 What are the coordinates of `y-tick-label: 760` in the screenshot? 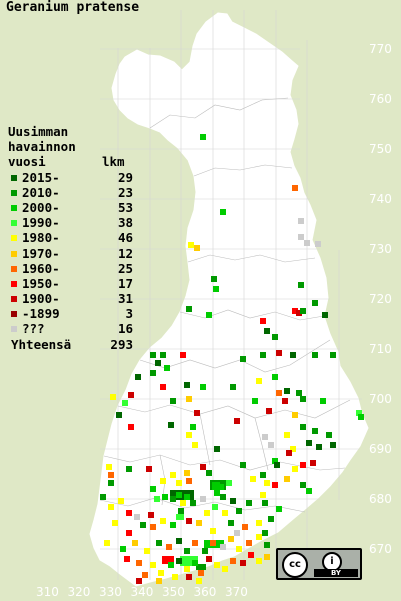 It's located at (380, 99).